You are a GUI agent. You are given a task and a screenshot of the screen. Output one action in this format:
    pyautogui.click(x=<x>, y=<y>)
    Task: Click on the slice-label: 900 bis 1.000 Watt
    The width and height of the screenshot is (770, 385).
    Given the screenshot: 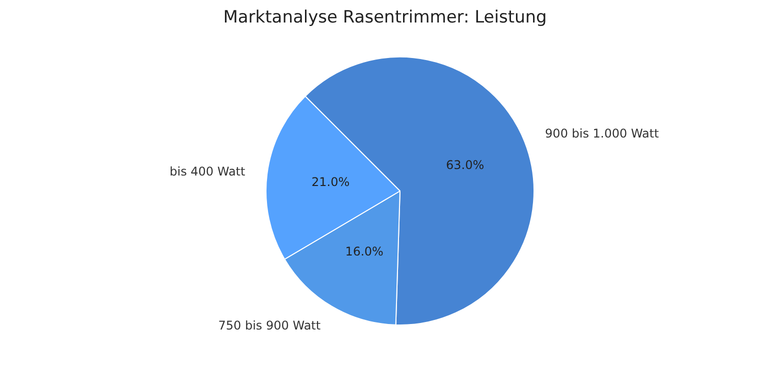 What is the action you would take?
    pyautogui.click(x=602, y=133)
    